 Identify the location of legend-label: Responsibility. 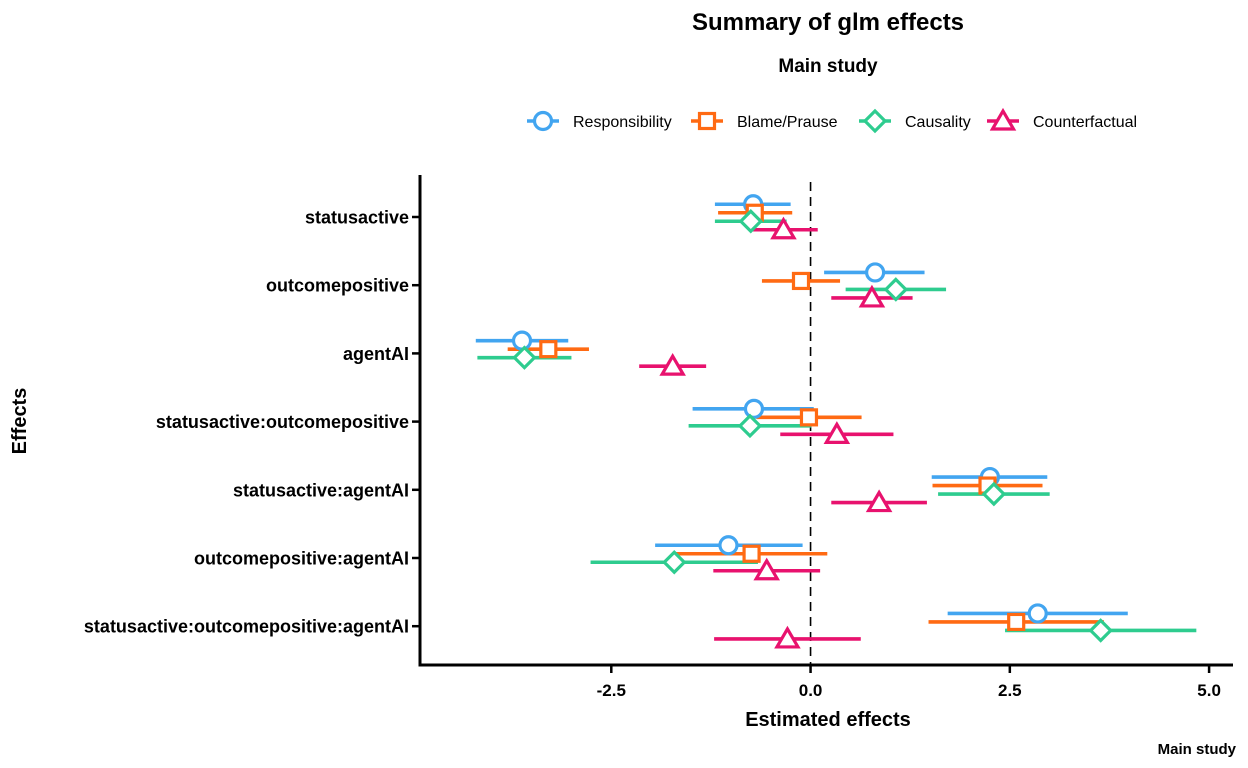
(622, 122).